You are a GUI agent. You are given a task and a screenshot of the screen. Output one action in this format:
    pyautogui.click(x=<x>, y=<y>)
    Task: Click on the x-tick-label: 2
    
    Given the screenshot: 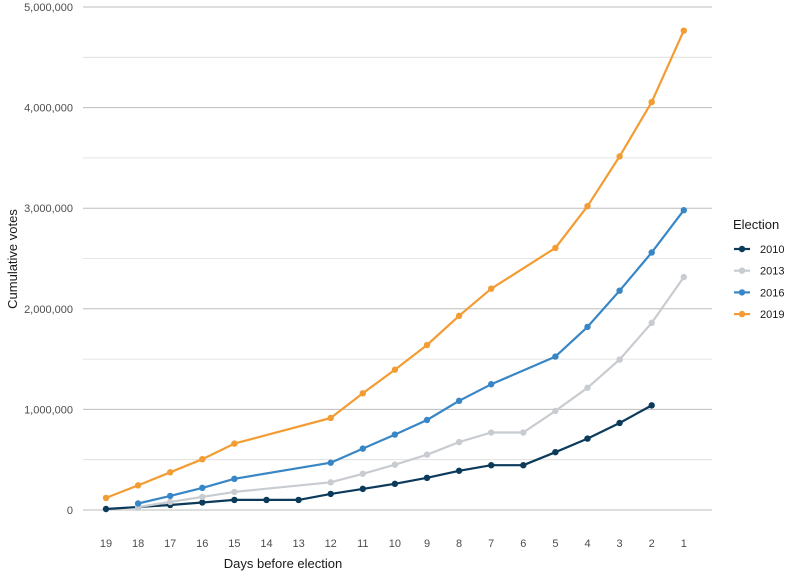 What is the action you would take?
    pyautogui.click(x=652, y=544)
    